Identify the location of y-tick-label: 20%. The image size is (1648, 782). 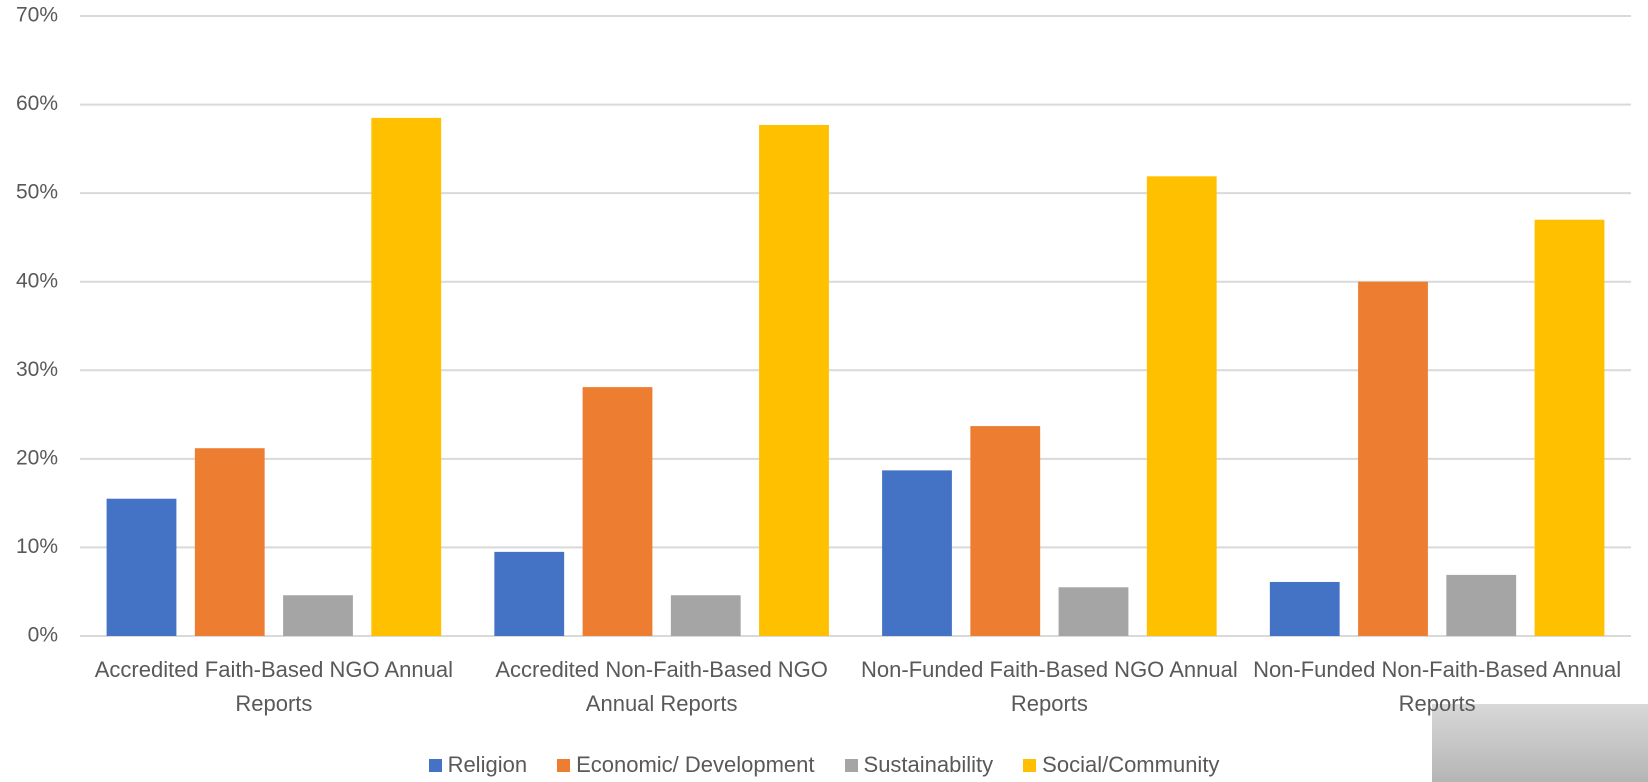
(37, 457).